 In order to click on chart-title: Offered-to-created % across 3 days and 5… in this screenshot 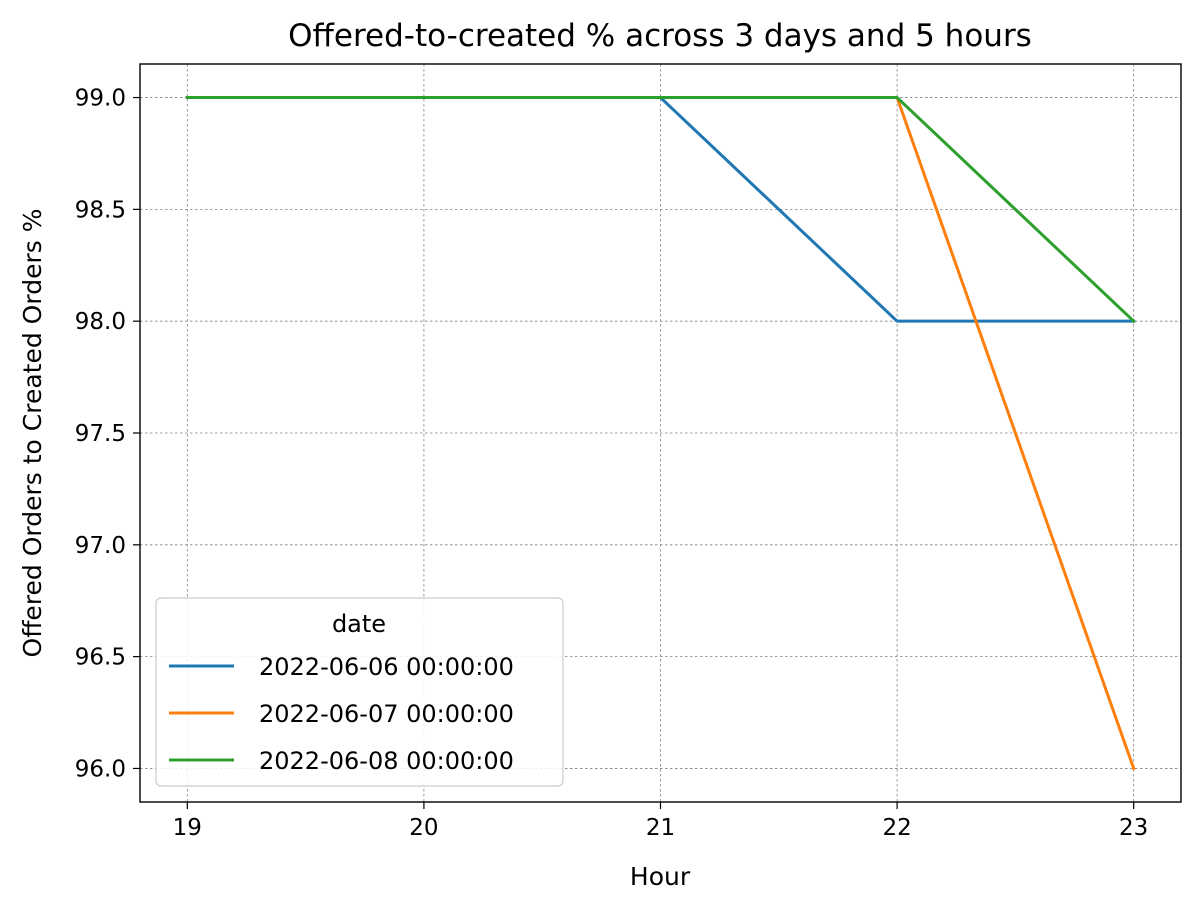, I will do `click(660, 36)`.